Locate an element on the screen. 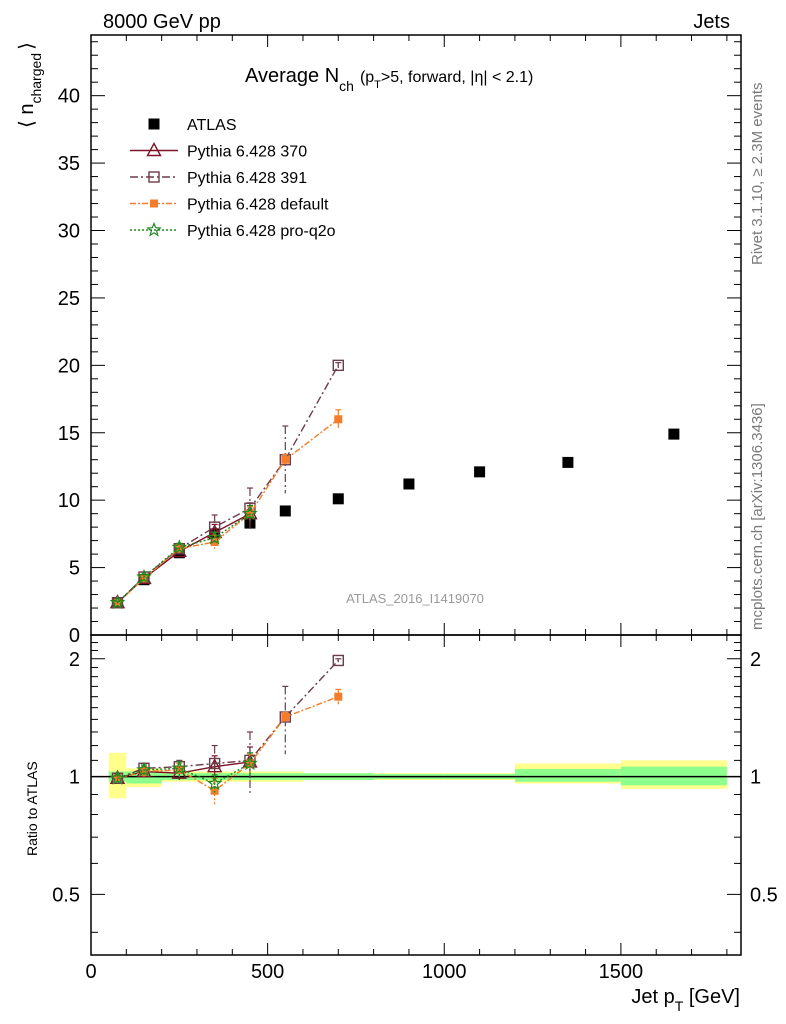 The image size is (786, 1024). ratio-series-proq2o is located at coordinates (183, 772).